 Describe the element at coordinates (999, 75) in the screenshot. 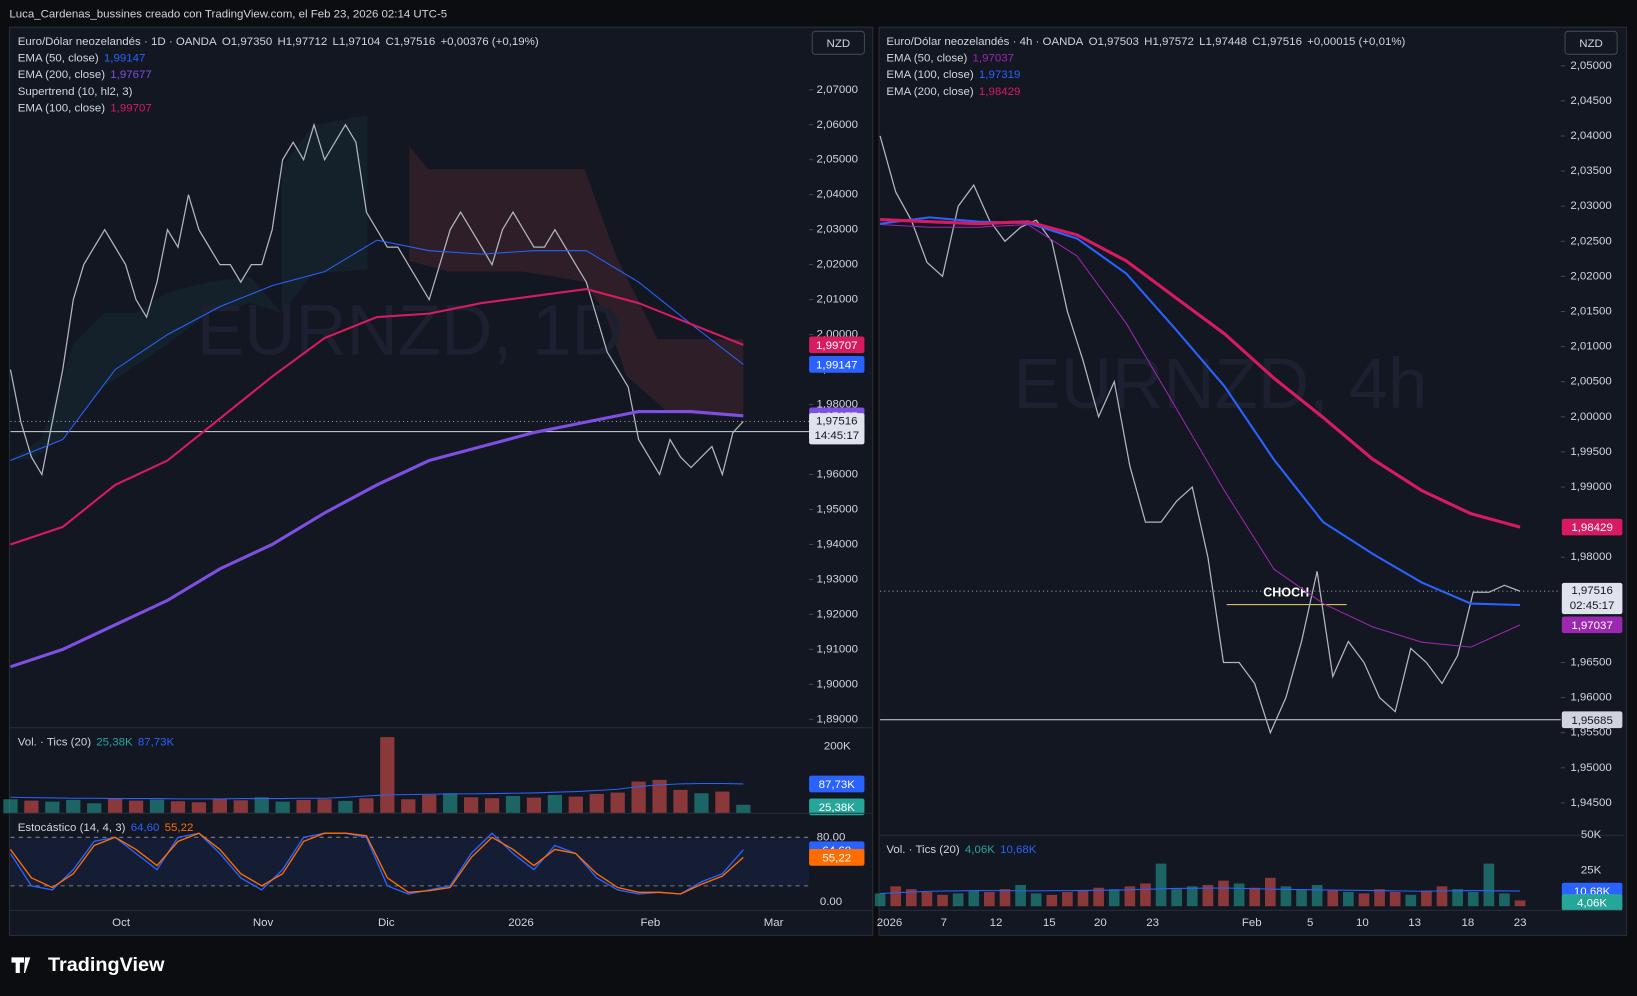

I see `indicator-value: 1,97319` at that location.